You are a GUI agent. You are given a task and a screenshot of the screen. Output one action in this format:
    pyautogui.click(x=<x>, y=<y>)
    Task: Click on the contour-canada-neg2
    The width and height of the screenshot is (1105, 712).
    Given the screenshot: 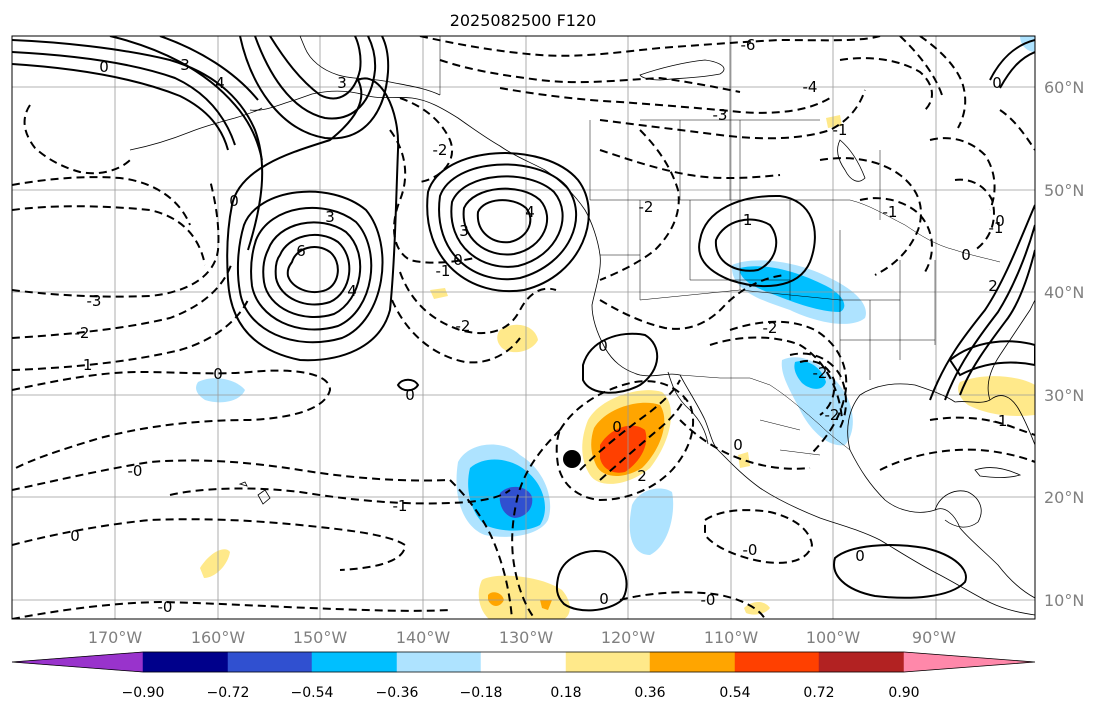 What is the action you would take?
    pyautogui.click(x=590, y=76)
    